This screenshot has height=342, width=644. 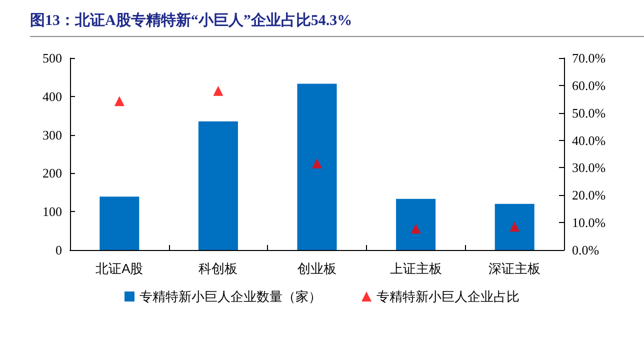 What do you see at coordinates (589, 222) in the screenshot?
I see `y2-tick-label: 10.0%` at bounding box center [589, 222].